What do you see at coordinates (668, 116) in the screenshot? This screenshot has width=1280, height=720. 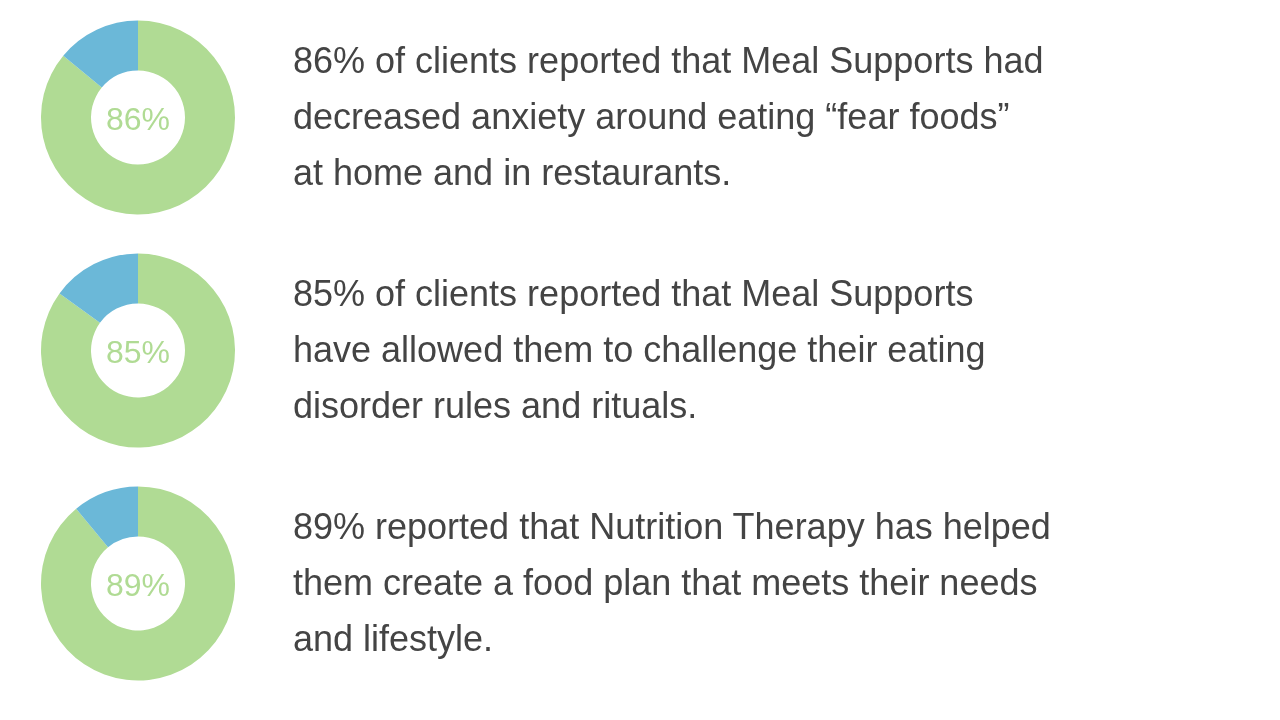 I see `text: 86% of clients reported that Meal Supports had decreased anxiety around eating “fear foods” at home and in restaurants.` at bounding box center [668, 116].